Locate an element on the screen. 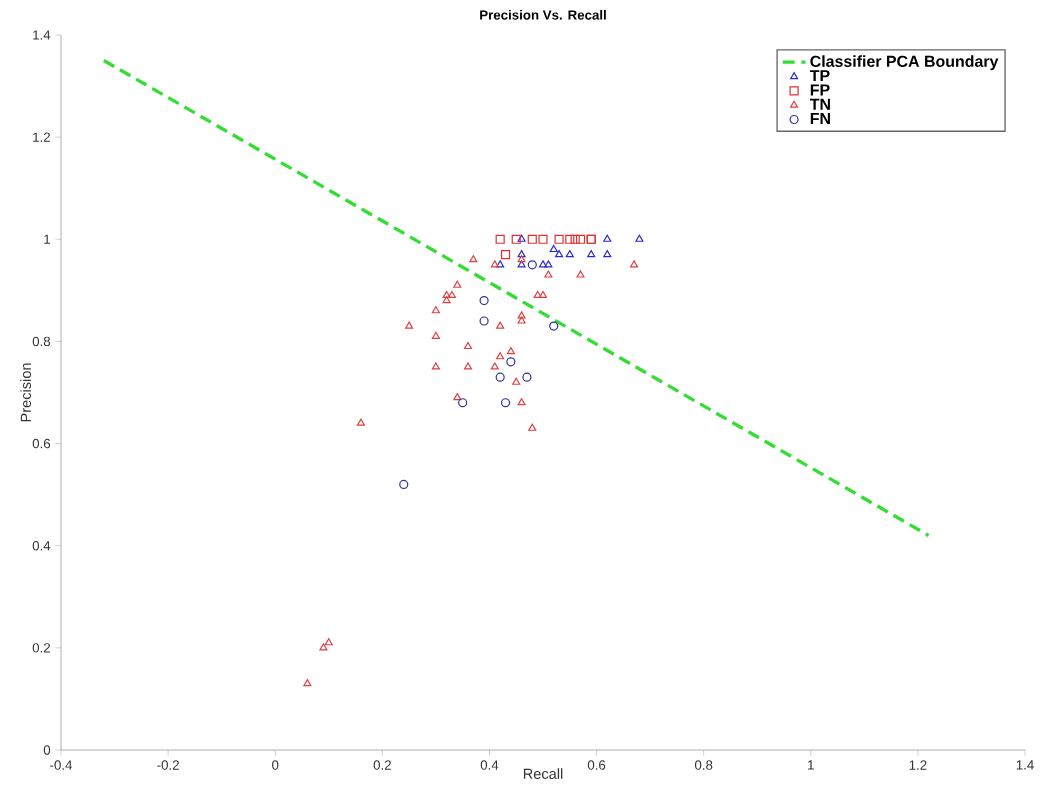 The width and height of the screenshot is (1044, 792). x-tick-label: 0.2 is located at coordinates (382, 765).